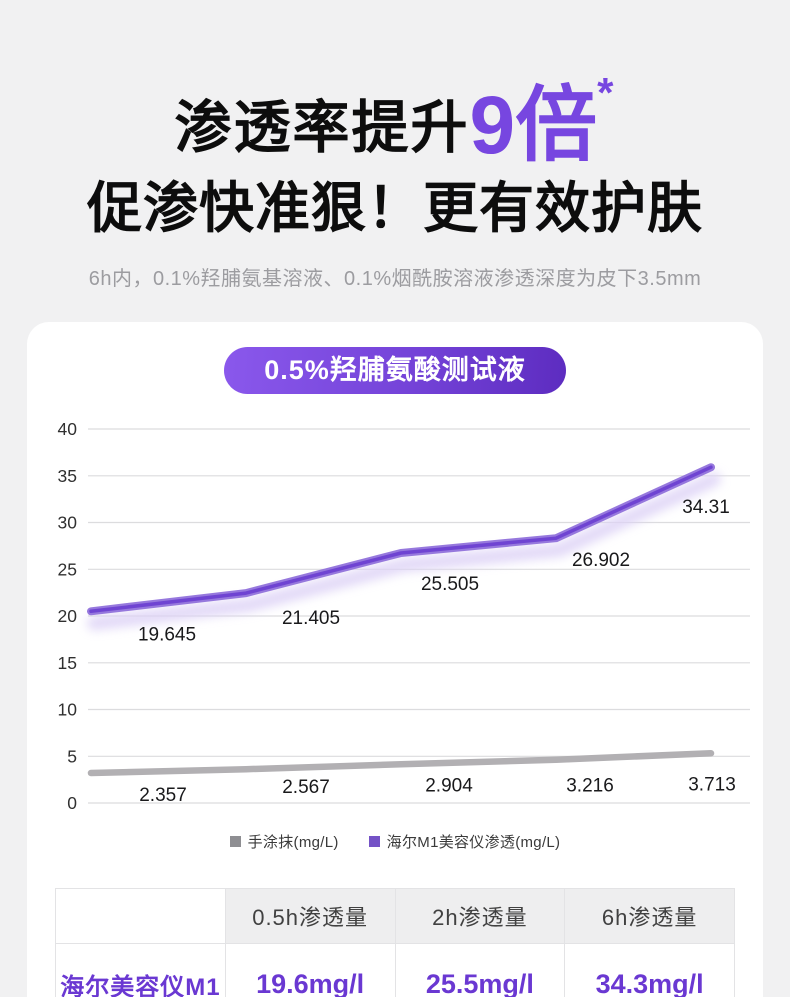  Describe the element at coordinates (67, 476) in the screenshot. I see `y-axis-label: 35` at that location.